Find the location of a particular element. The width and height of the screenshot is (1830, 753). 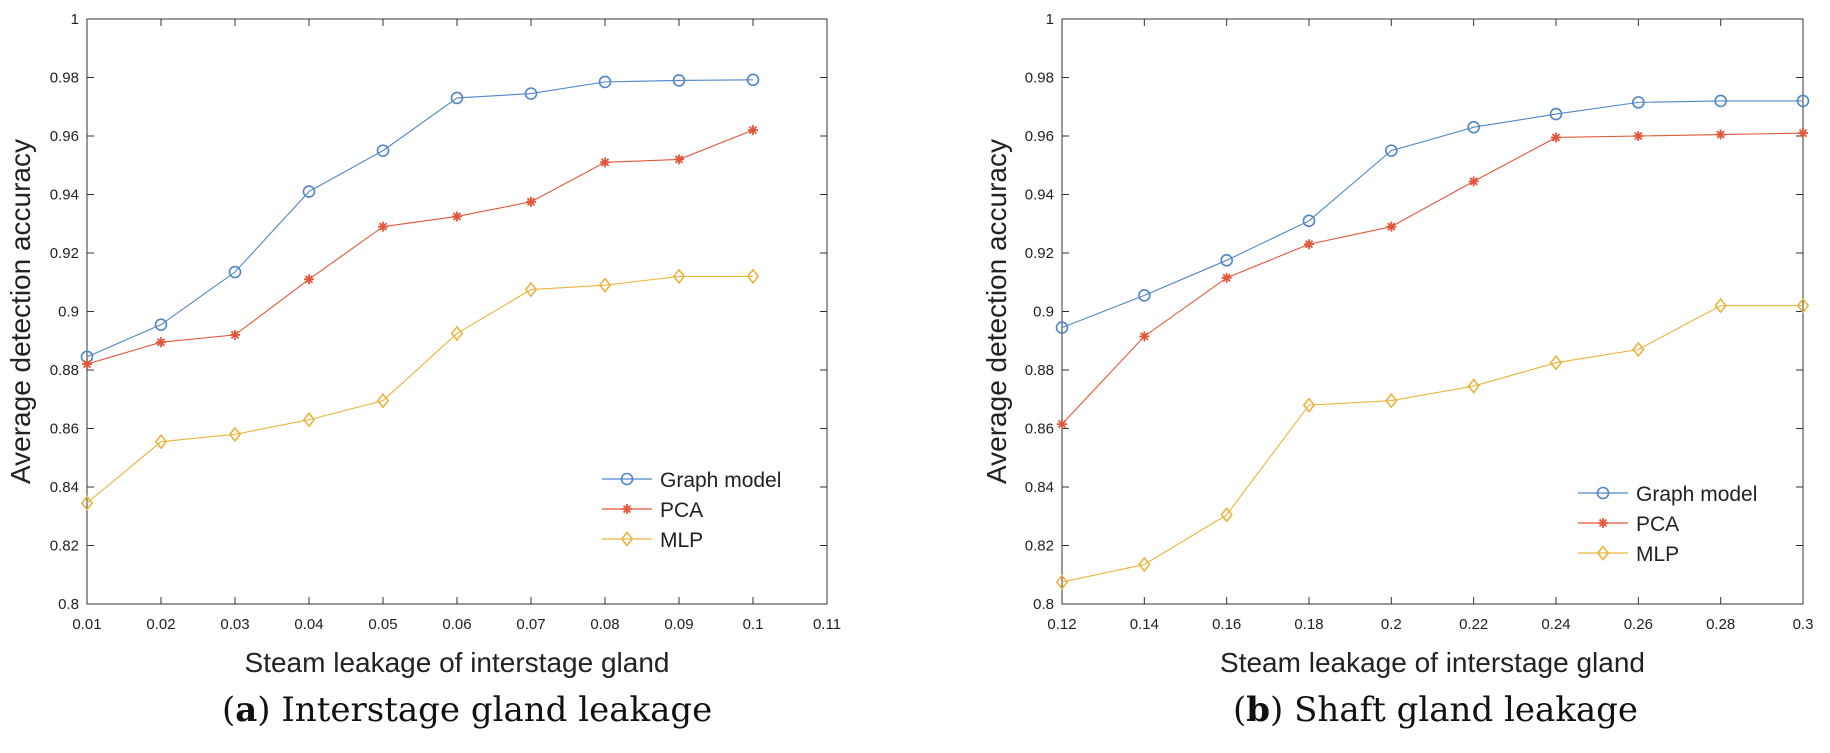

chart-a-xlabel: Steam leakage of interstage gland is located at coordinates (457, 662).